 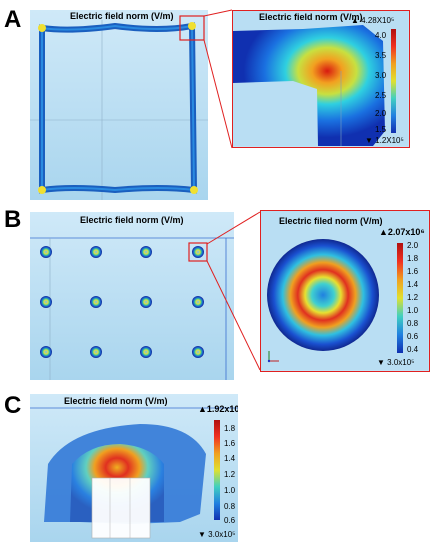 I want to click on panel-a-overview-plot: Electric field norm (V/m), so click(x=119, y=105).